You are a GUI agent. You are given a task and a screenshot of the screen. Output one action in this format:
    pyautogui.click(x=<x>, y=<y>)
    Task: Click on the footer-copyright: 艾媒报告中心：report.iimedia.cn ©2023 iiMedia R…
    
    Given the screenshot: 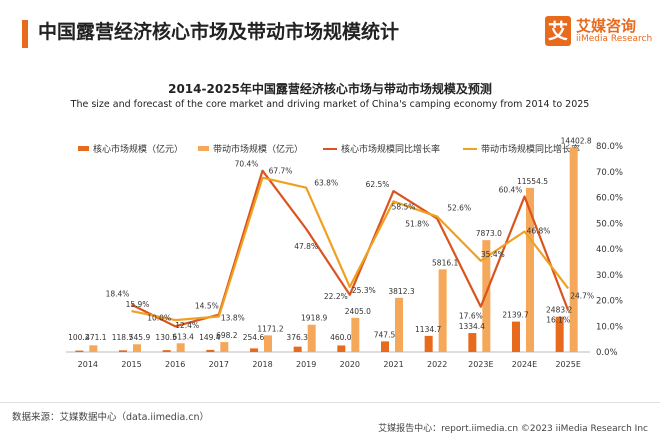 What is the action you would take?
    pyautogui.click(x=513, y=429)
    